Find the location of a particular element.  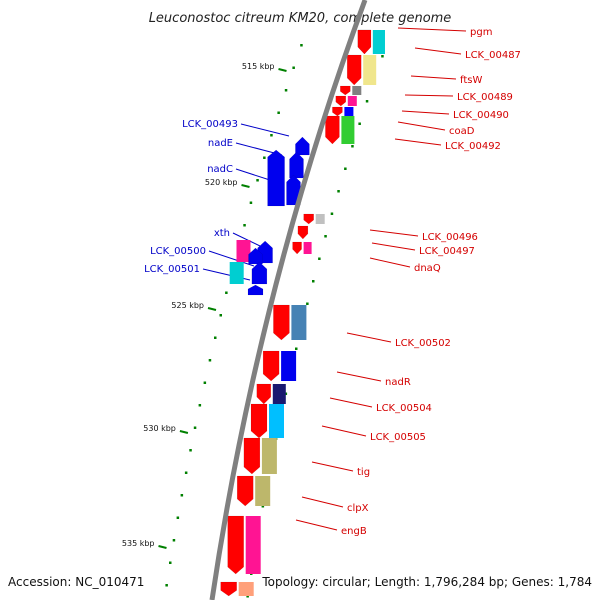

gene-label-nadc: nadC is located at coordinates (220, 169).